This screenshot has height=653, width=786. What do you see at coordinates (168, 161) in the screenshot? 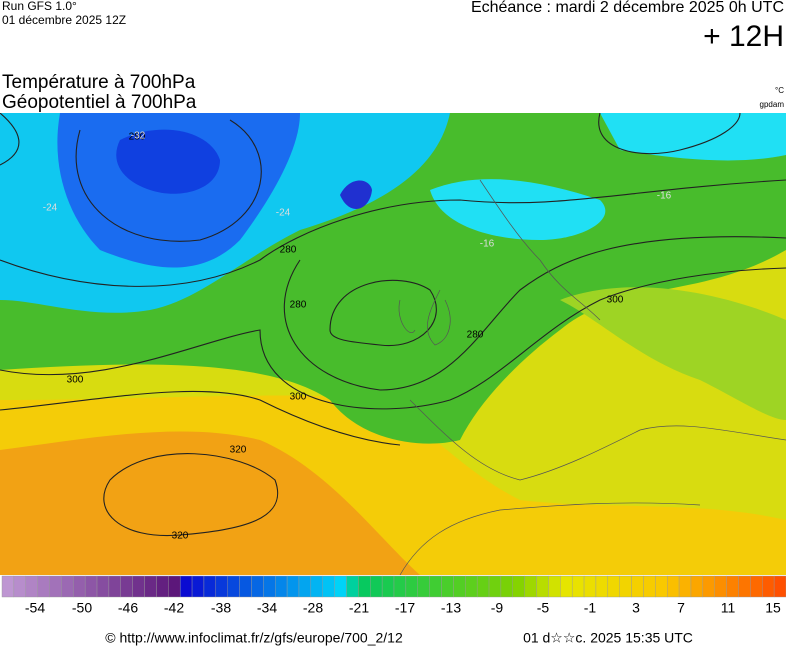
I see `map-blue-dark` at bounding box center [168, 161].